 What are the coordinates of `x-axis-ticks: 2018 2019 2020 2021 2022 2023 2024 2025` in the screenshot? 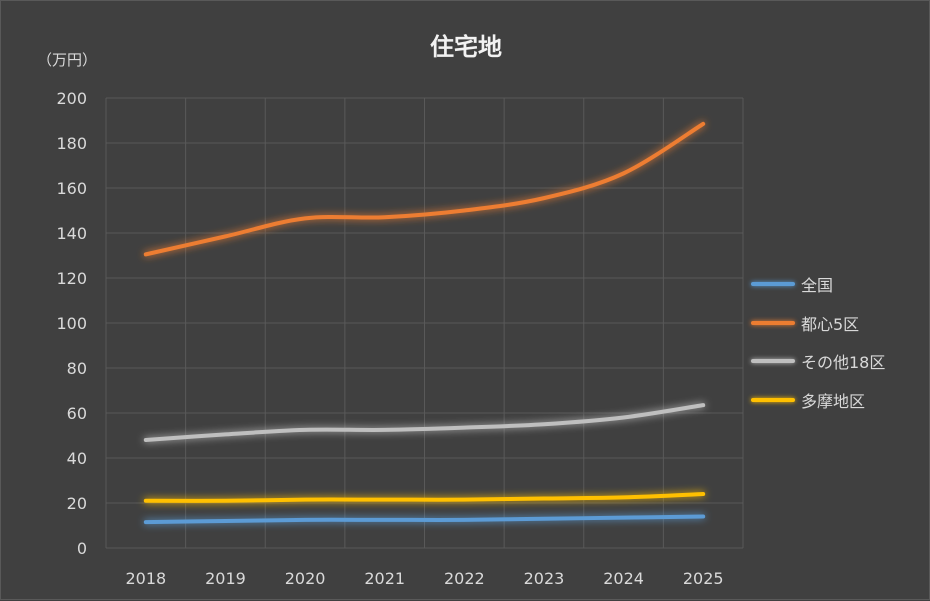 It's located at (424, 578).